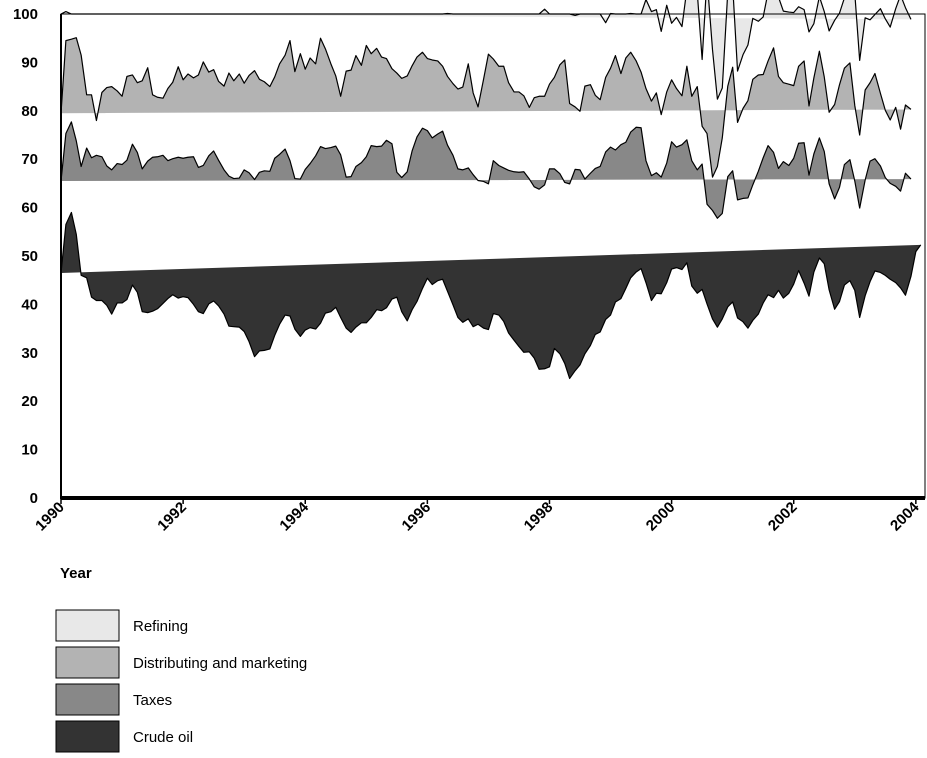  I want to click on y-tick-label: 30, so click(29, 353).